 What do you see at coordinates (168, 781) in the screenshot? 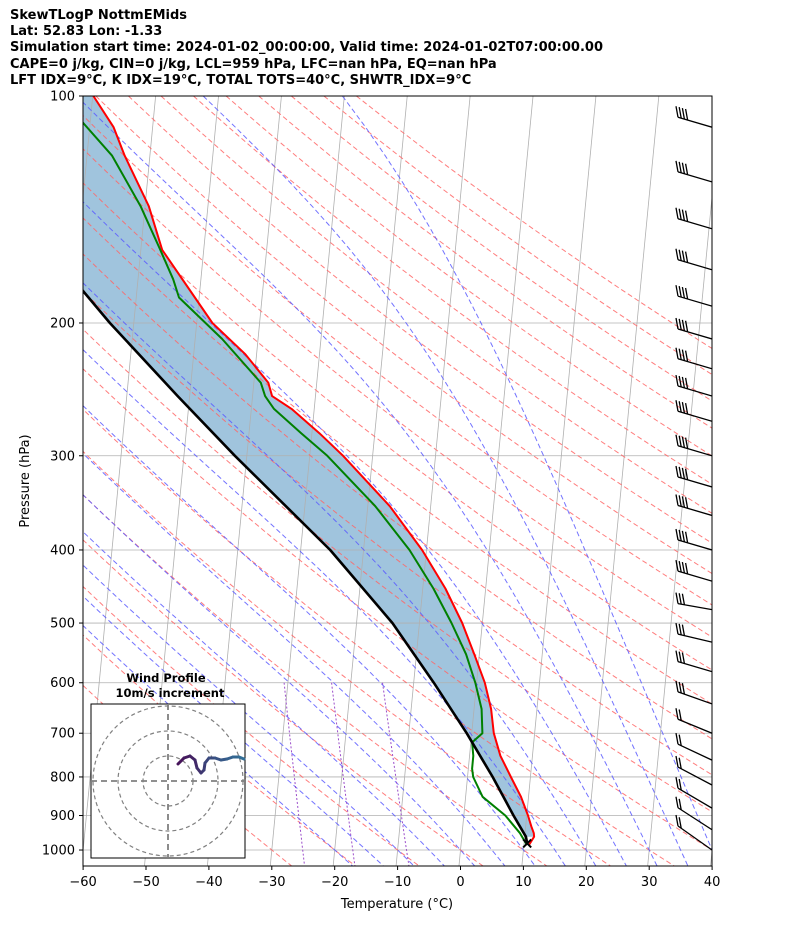
I see `hodograph` at bounding box center [168, 781].